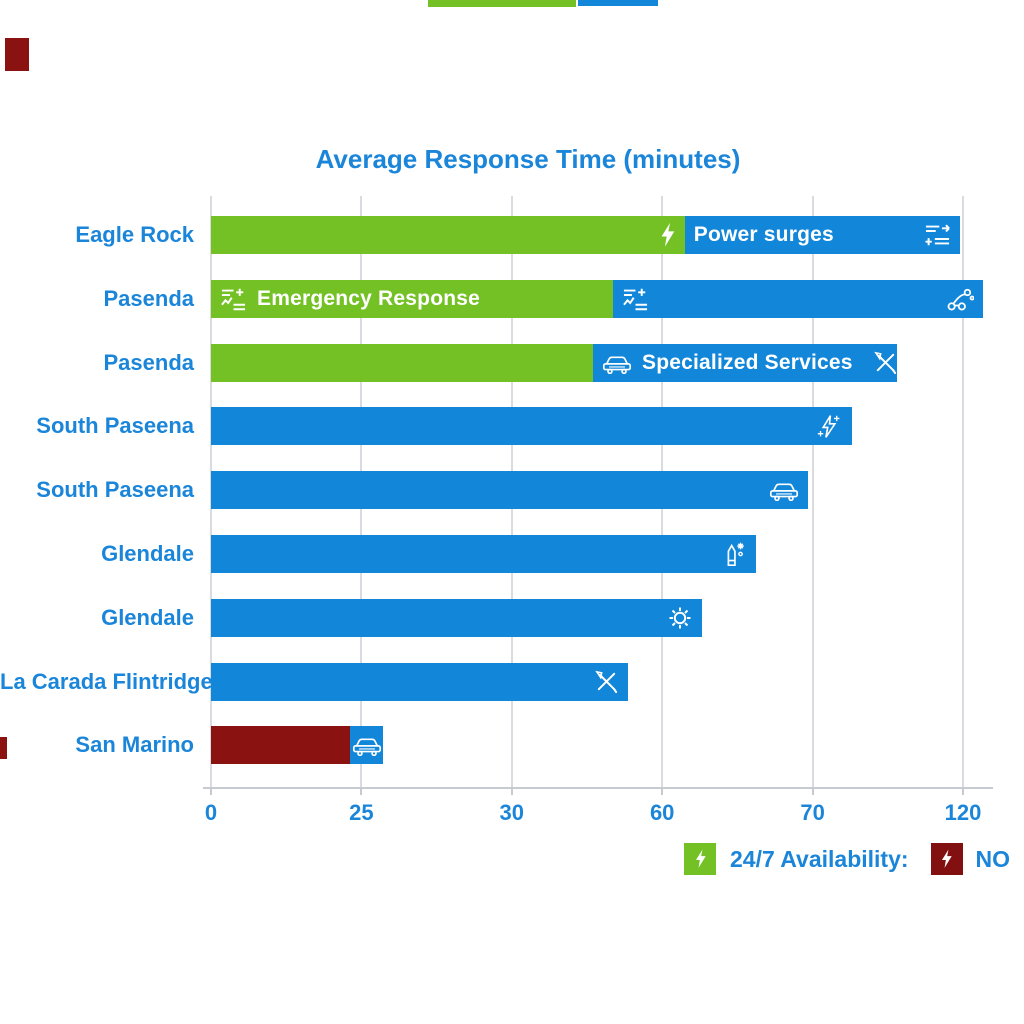  What do you see at coordinates (528, 159) in the screenshot?
I see `chart-title: Average Response Time (minutes)` at bounding box center [528, 159].